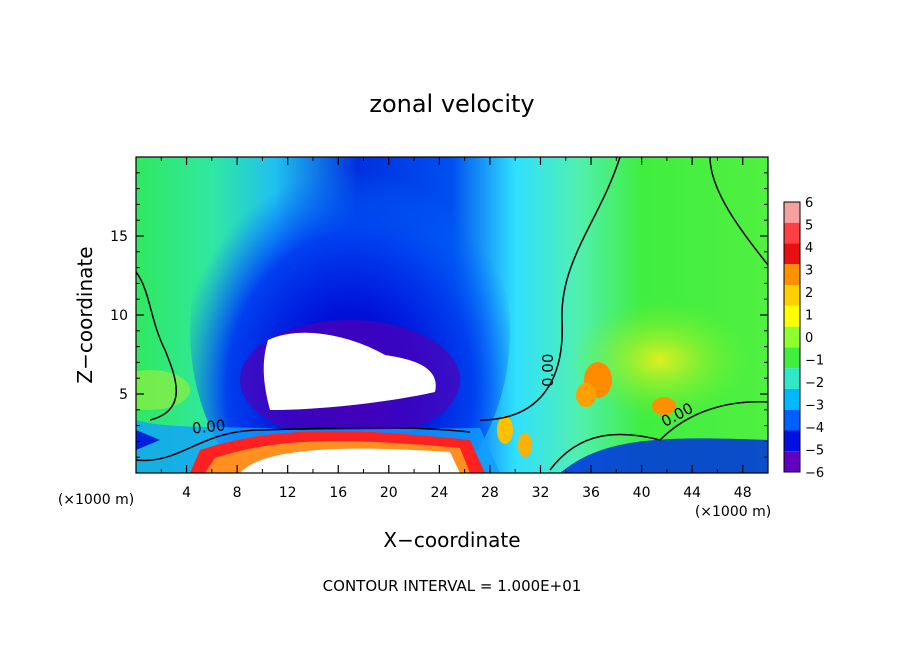 This screenshot has height=654, width=904. What do you see at coordinates (809, 293) in the screenshot?
I see `colorbar-label: 2` at bounding box center [809, 293].